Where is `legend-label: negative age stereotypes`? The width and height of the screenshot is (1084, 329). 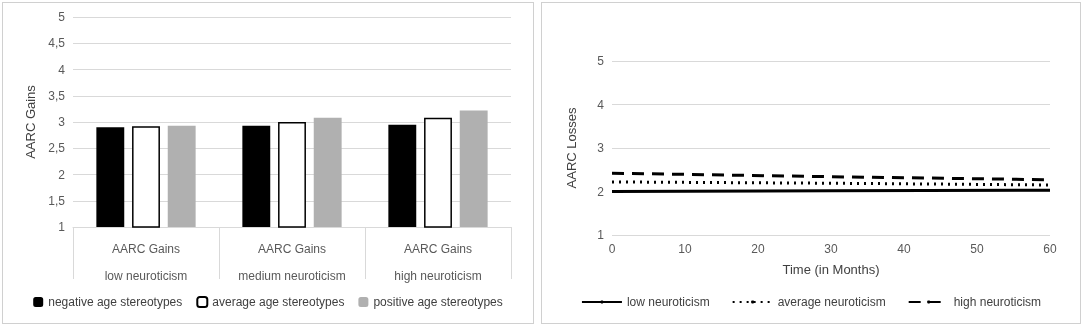
legend-label: negative age stereotypes is located at coordinates (115, 302).